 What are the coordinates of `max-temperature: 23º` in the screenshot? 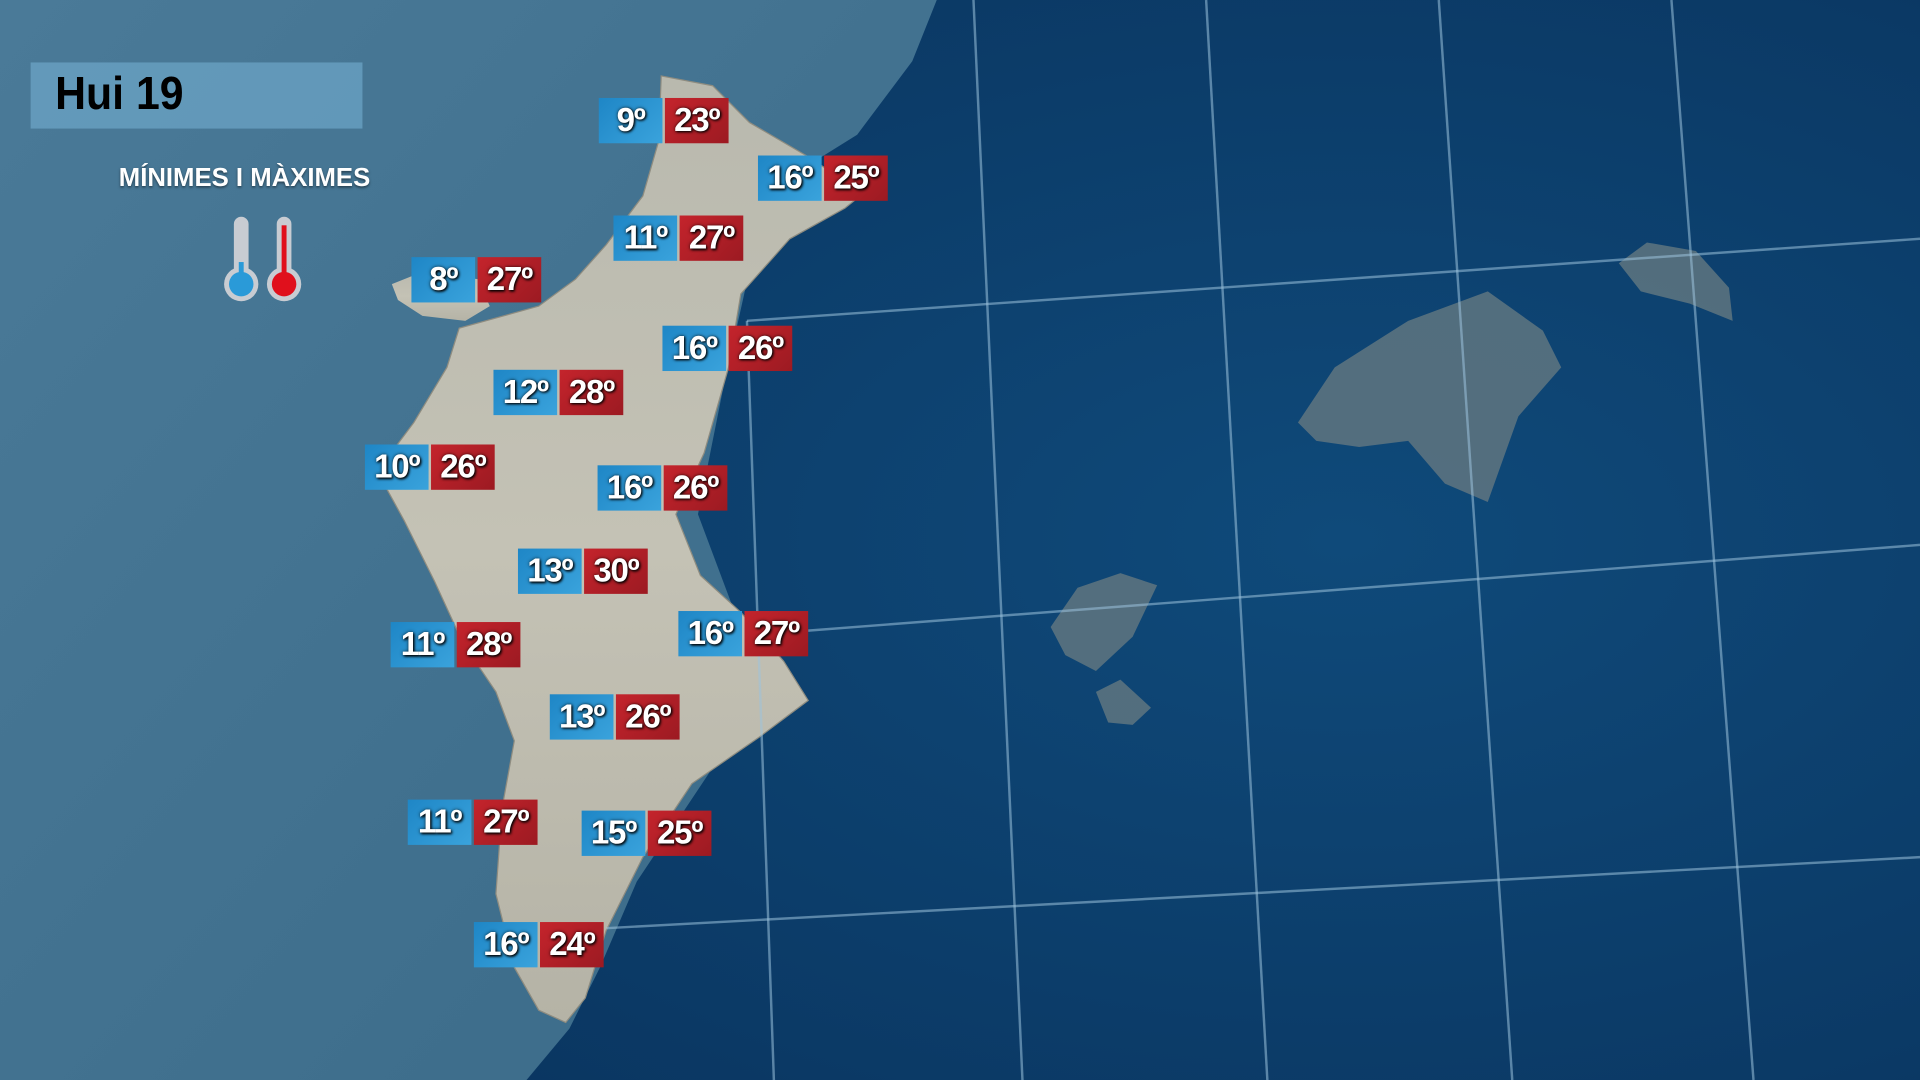 It's located at (696, 120).